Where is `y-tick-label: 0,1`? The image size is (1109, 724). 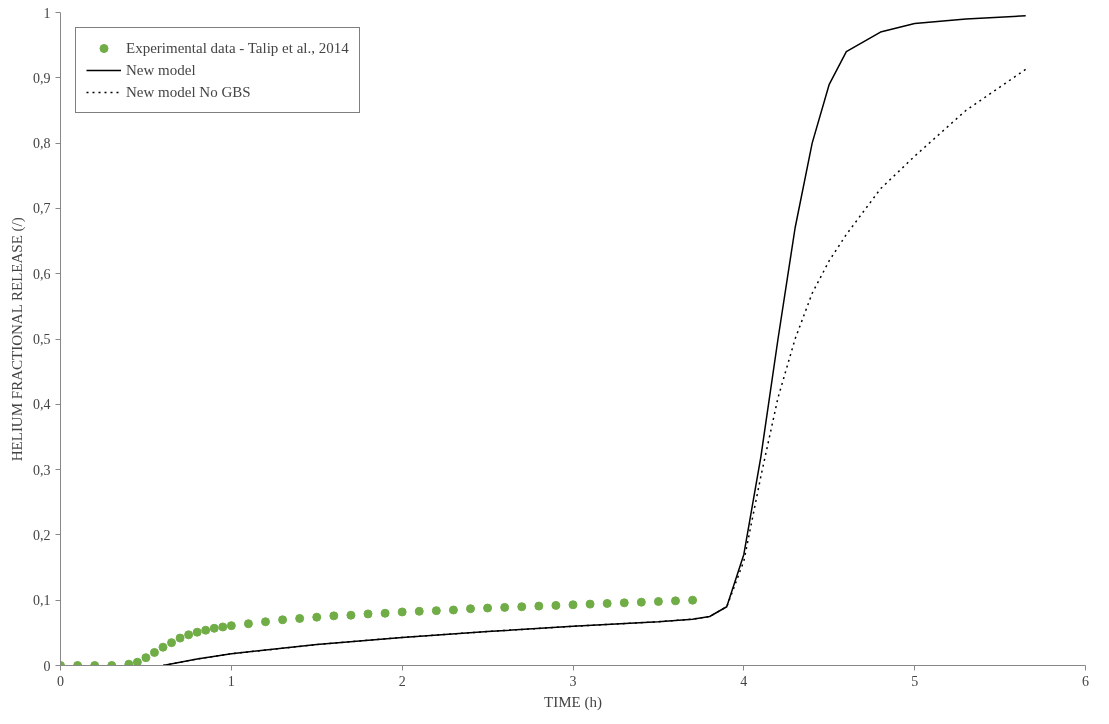 y-tick-label: 0,1 is located at coordinates (42, 601).